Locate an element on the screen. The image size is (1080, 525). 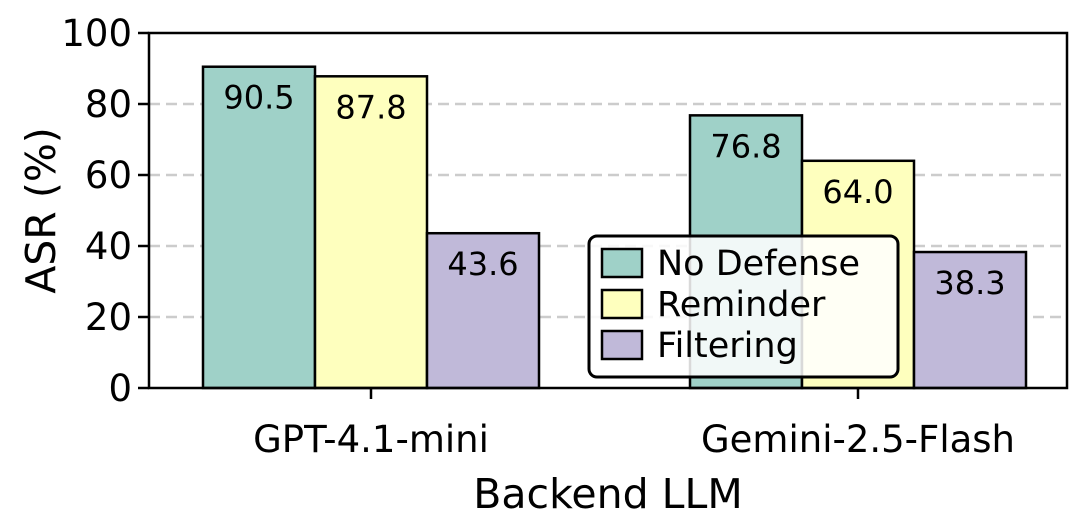
bar-value-label-0-1: 87.8 is located at coordinates (370, 107).